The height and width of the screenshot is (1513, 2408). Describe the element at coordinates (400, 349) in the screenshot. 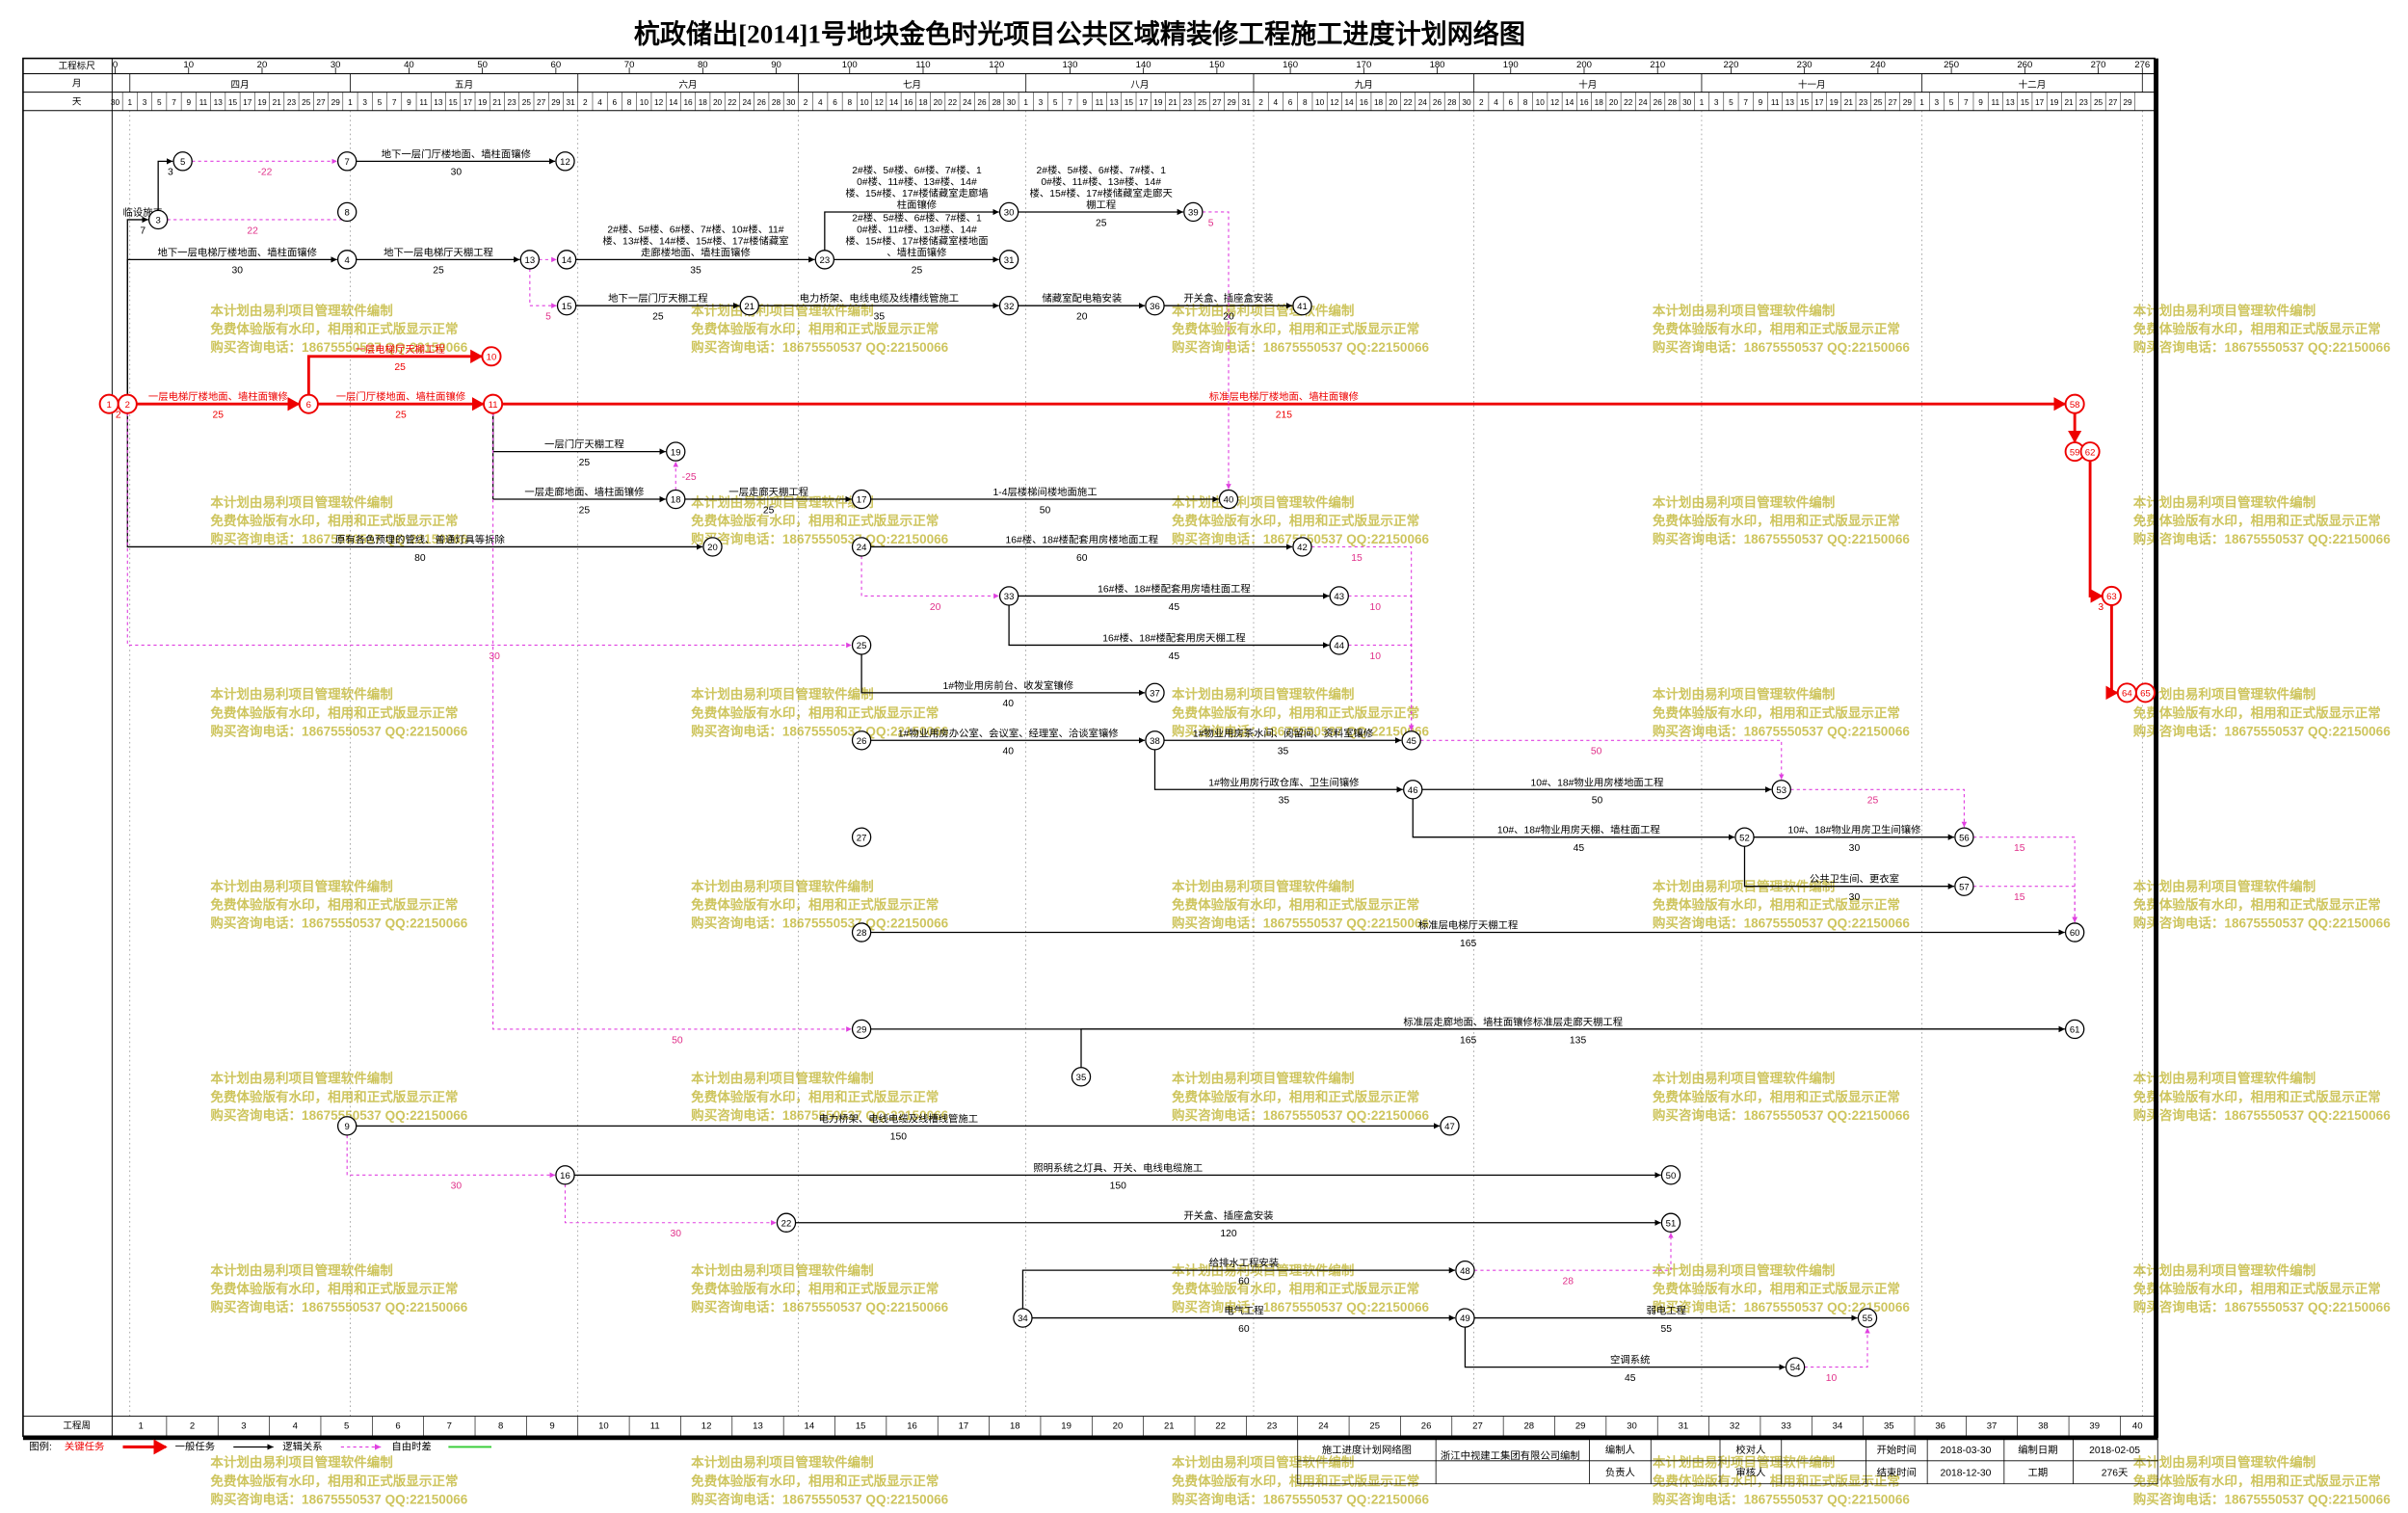

I see `task-name: 一层电梯厅天棚工程` at that location.